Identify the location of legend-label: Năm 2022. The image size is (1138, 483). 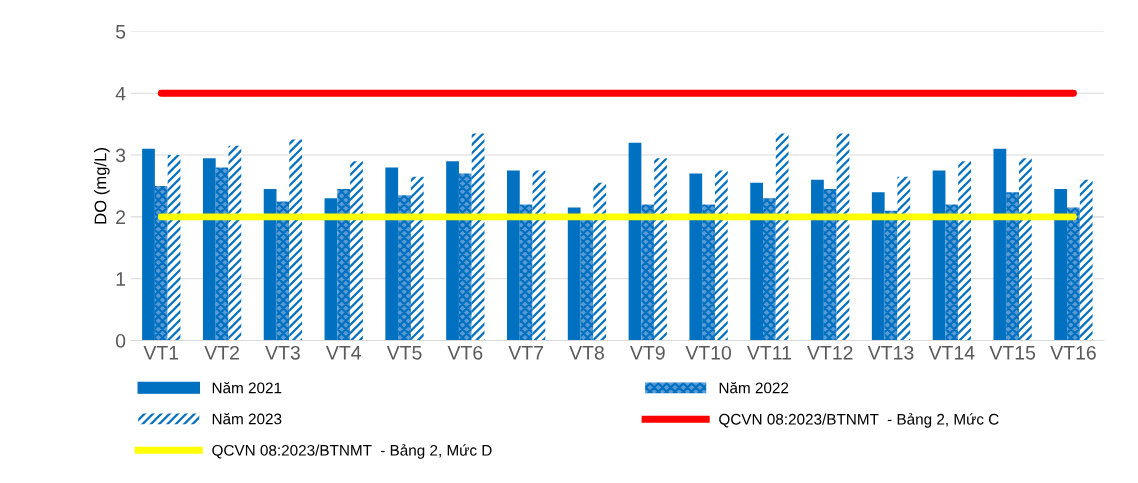
(754, 387).